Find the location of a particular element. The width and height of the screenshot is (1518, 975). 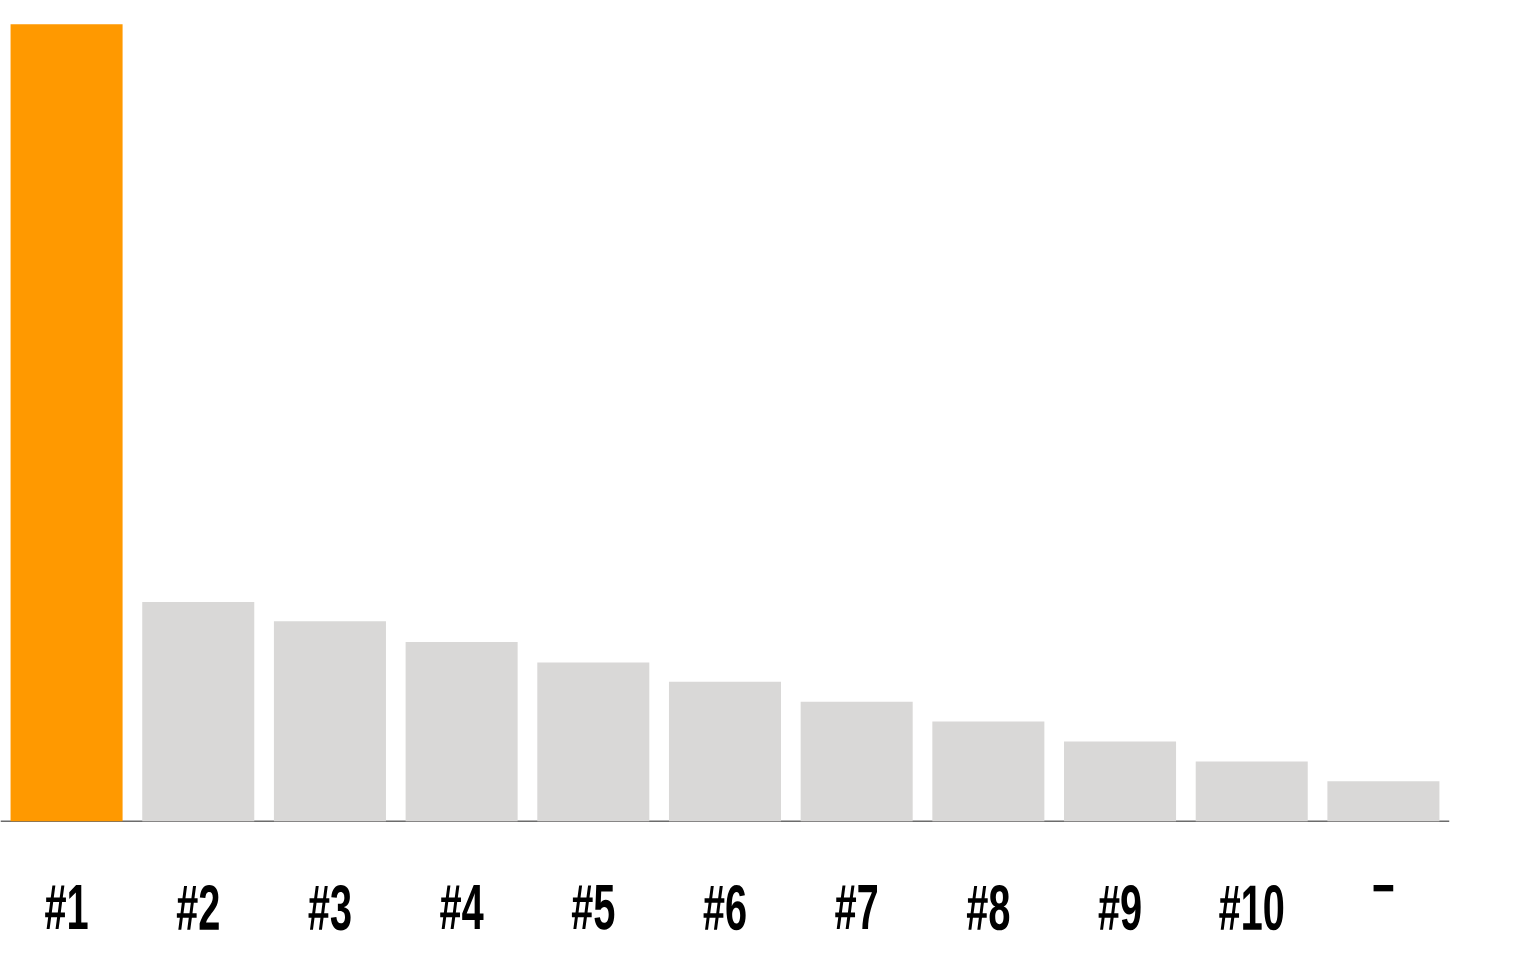

x-tick-label: #9 is located at coordinates (1119, 907).